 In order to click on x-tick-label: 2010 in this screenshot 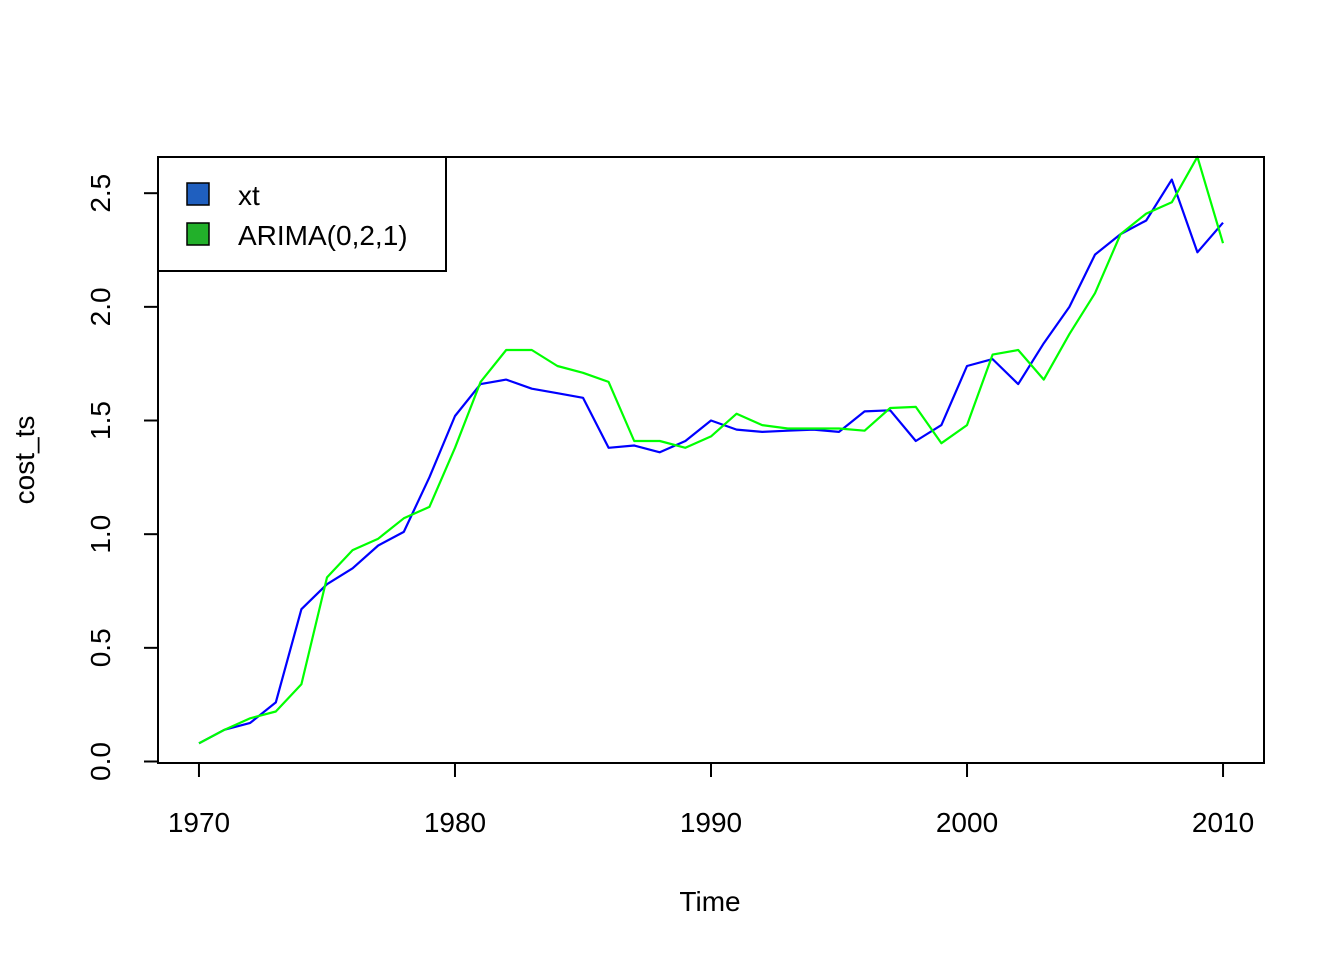, I will do `click(1223, 822)`.